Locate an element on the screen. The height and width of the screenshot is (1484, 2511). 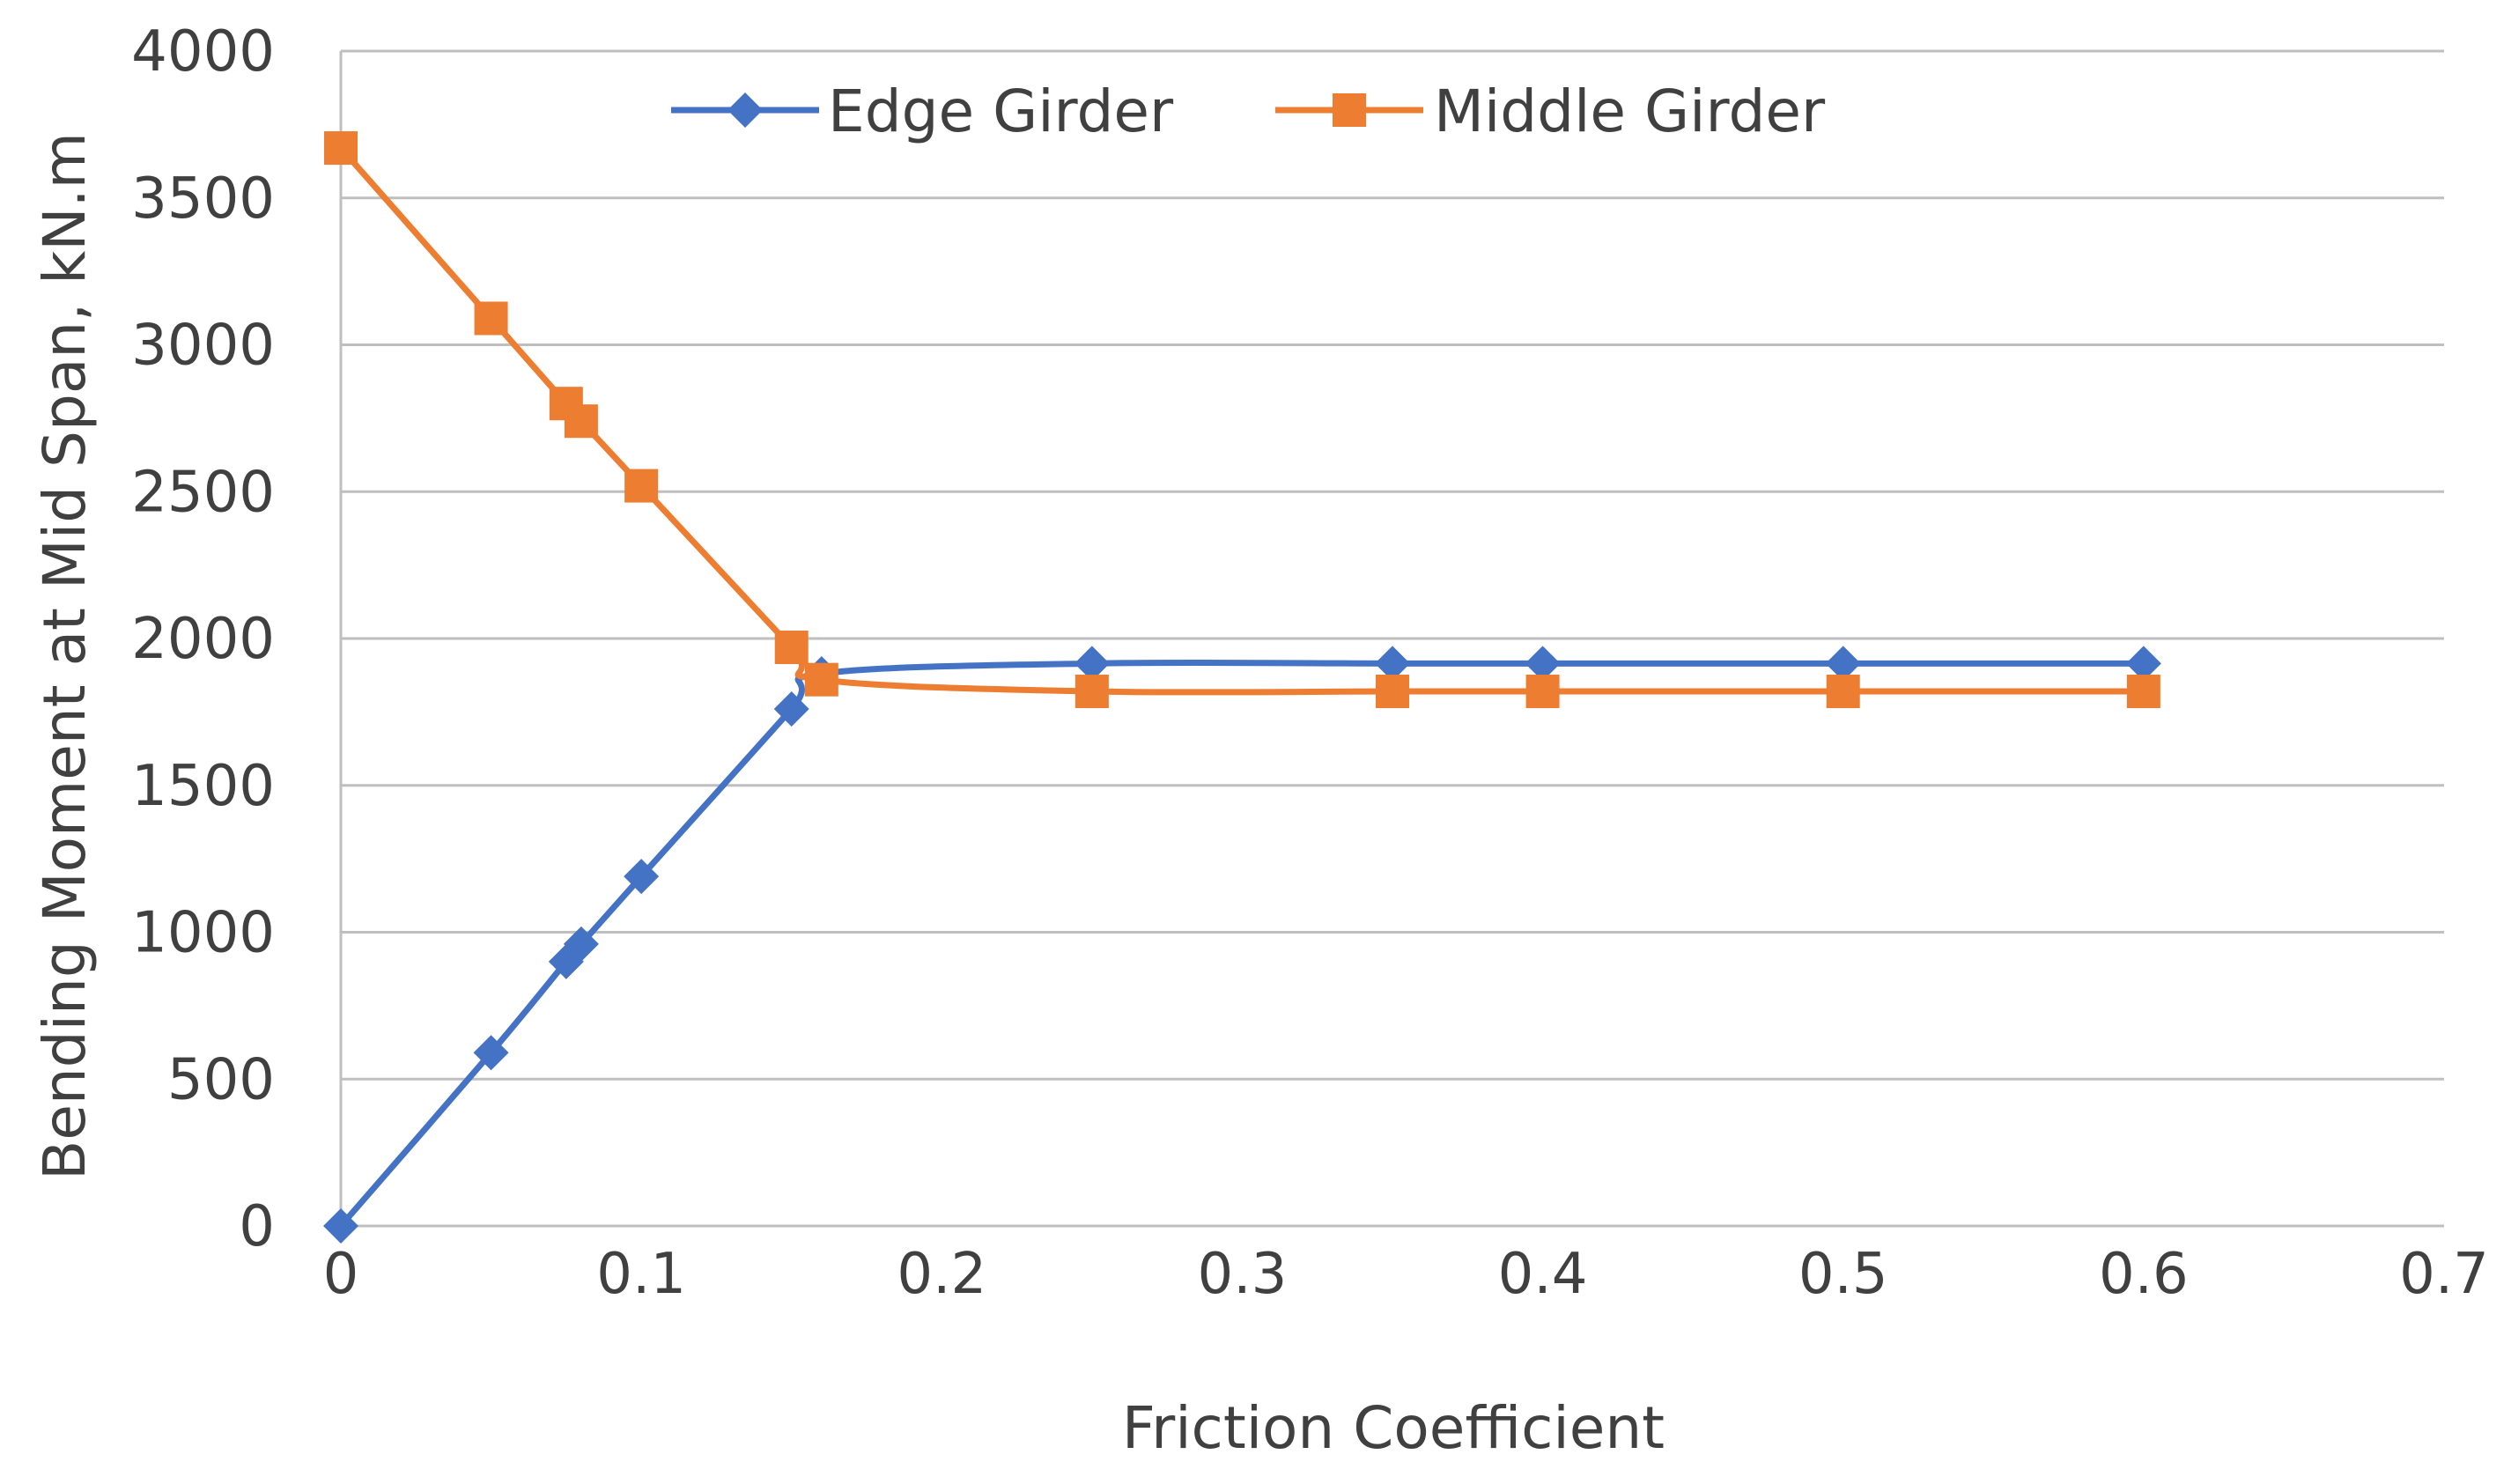
y-tick-label: 1000 is located at coordinates (203, 933).